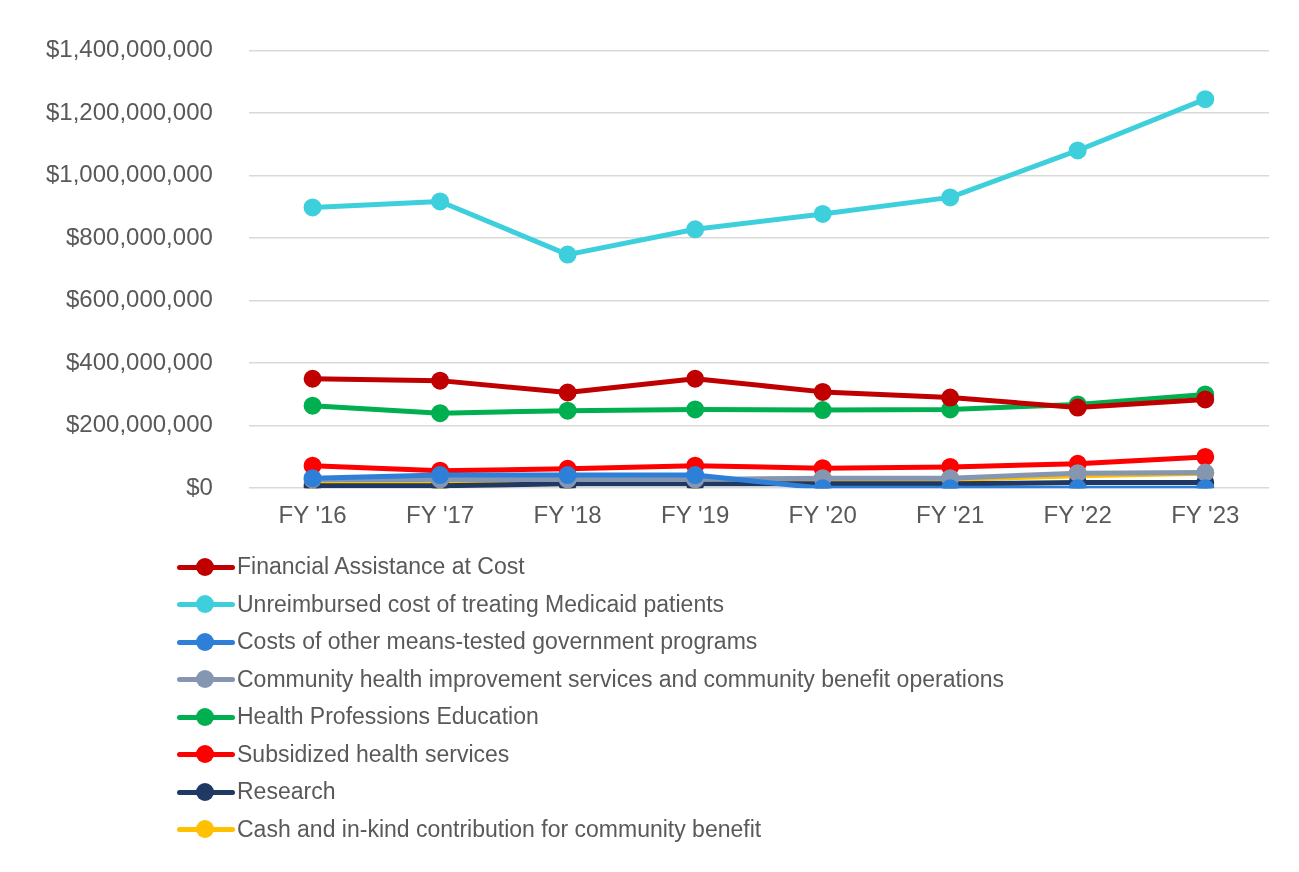 The height and width of the screenshot is (872, 1299). Describe the element at coordinates (1205, 515) in the screenshot. I see `x-tick-label: FY '23` at that location.